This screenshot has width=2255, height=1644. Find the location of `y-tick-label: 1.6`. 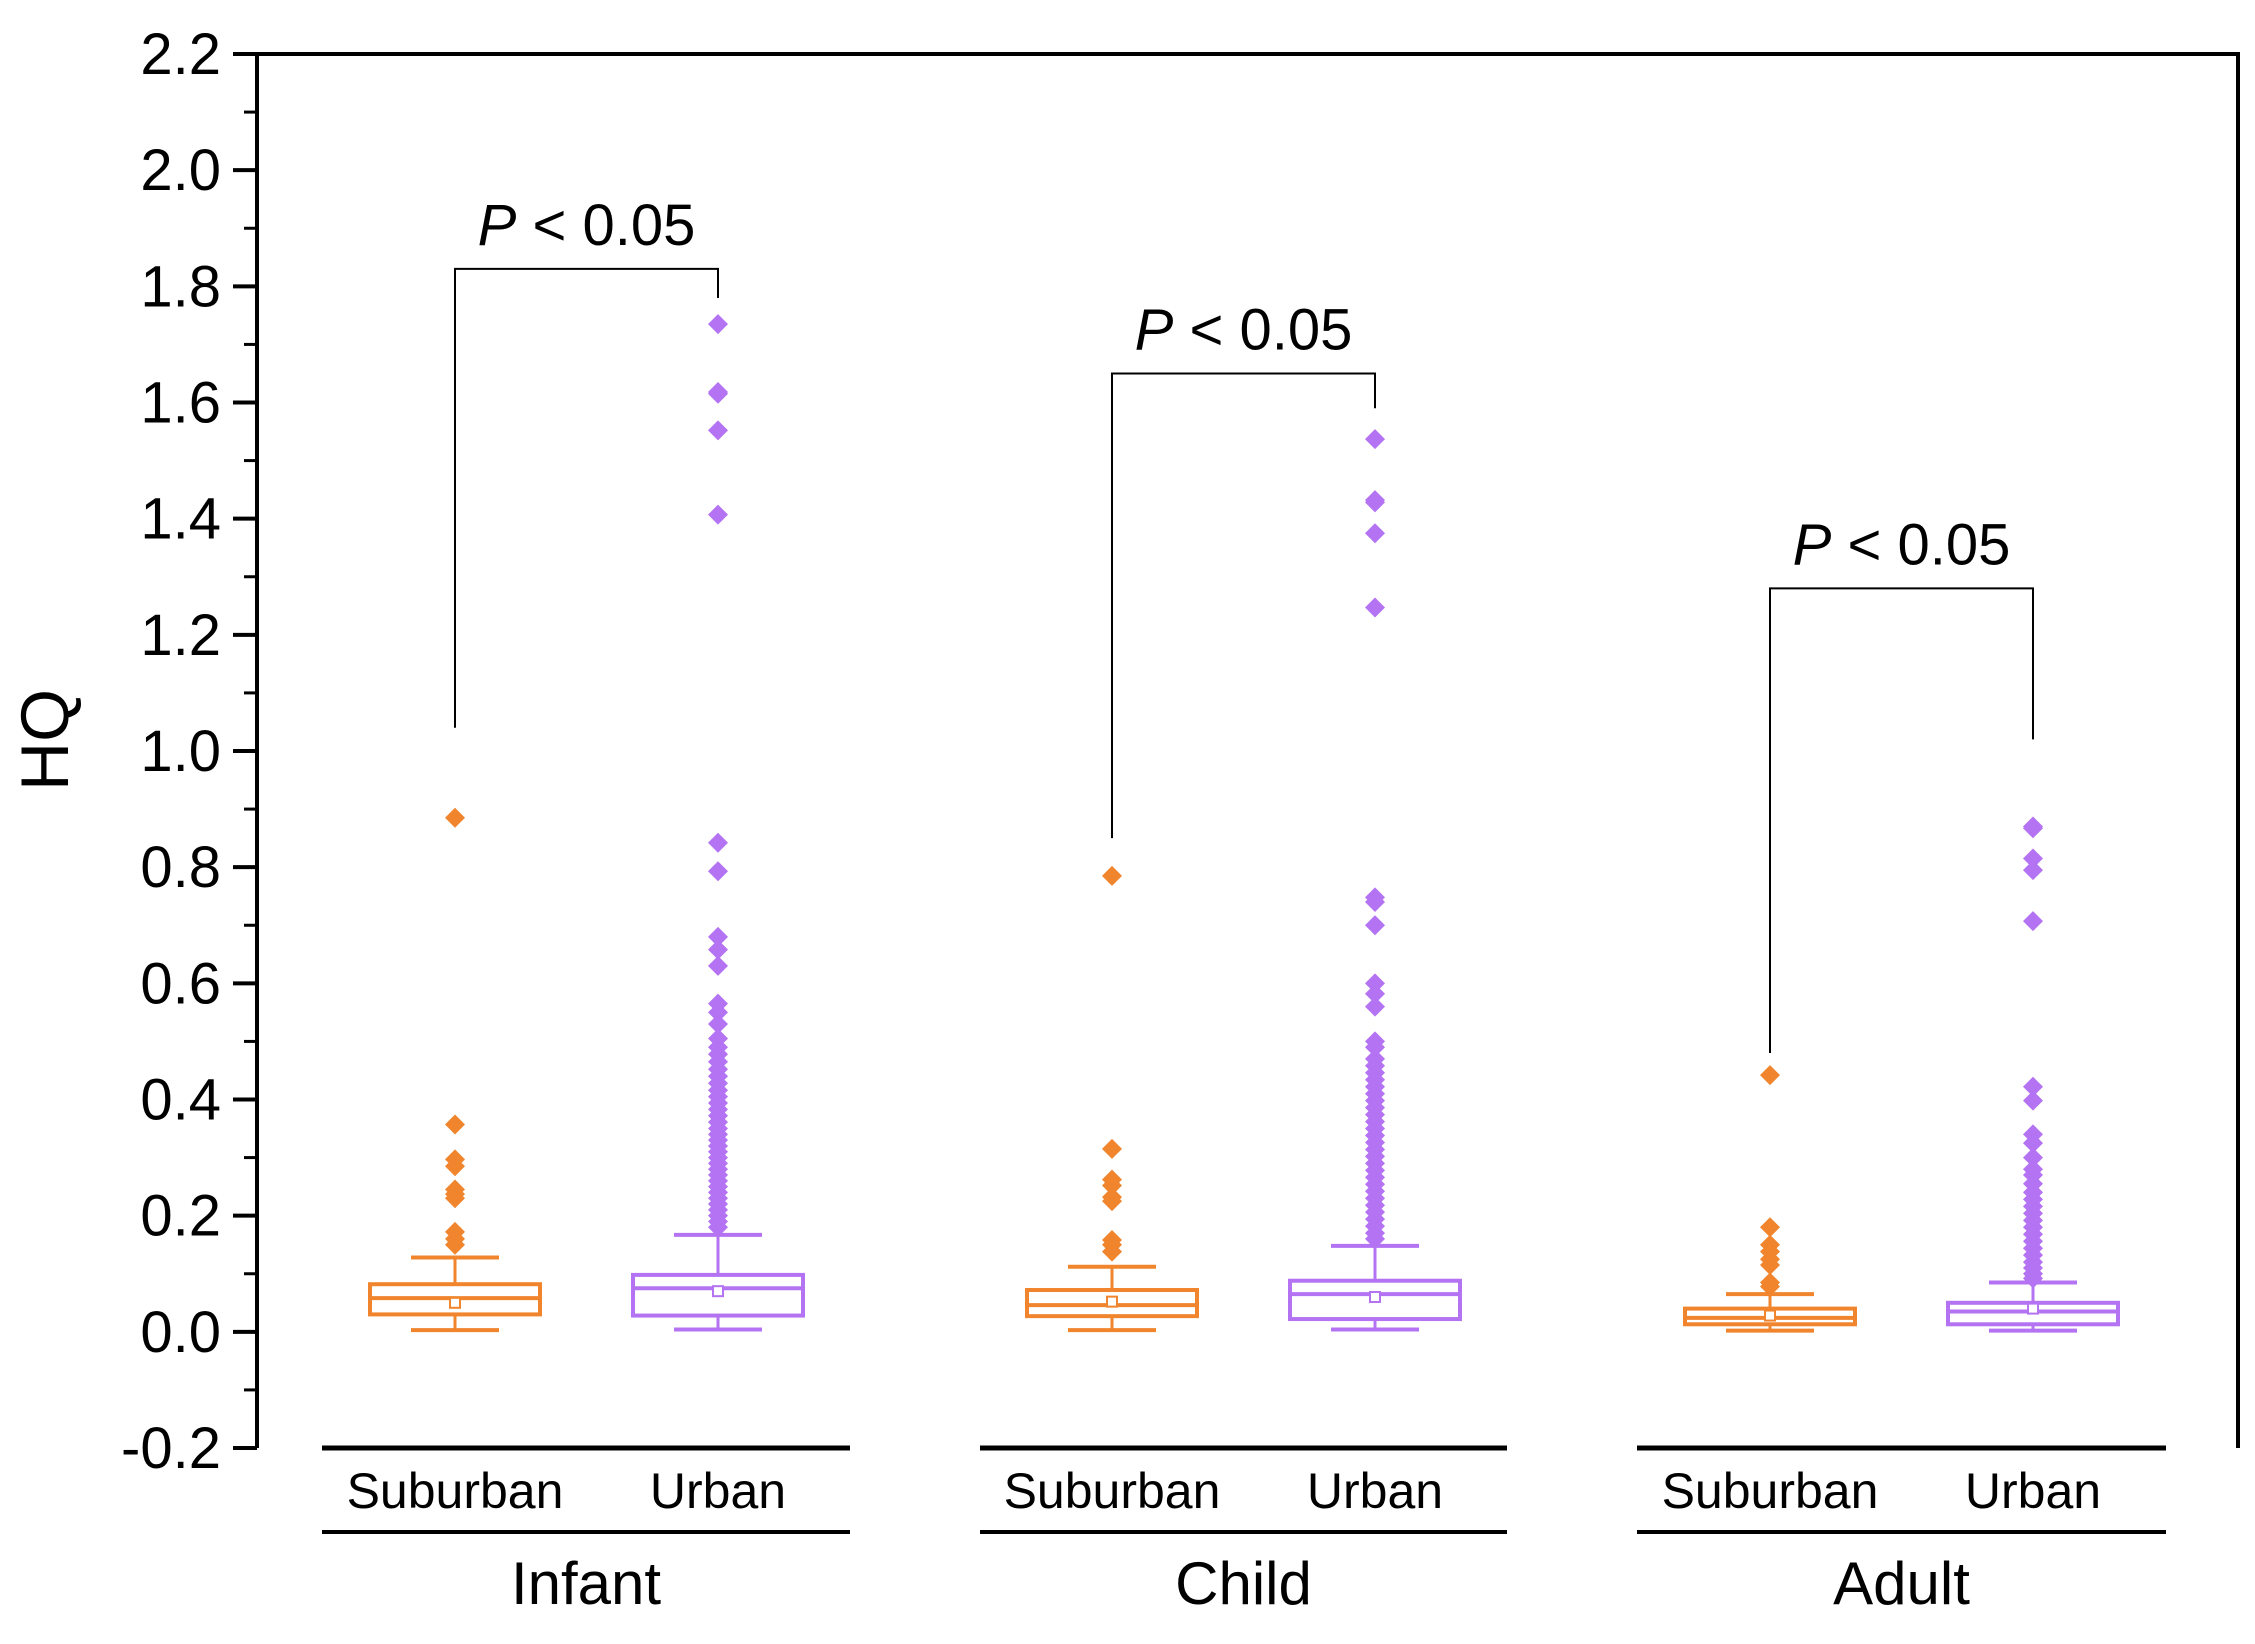

y-tick-label: 1.6 is located at coordinates (180, 403).